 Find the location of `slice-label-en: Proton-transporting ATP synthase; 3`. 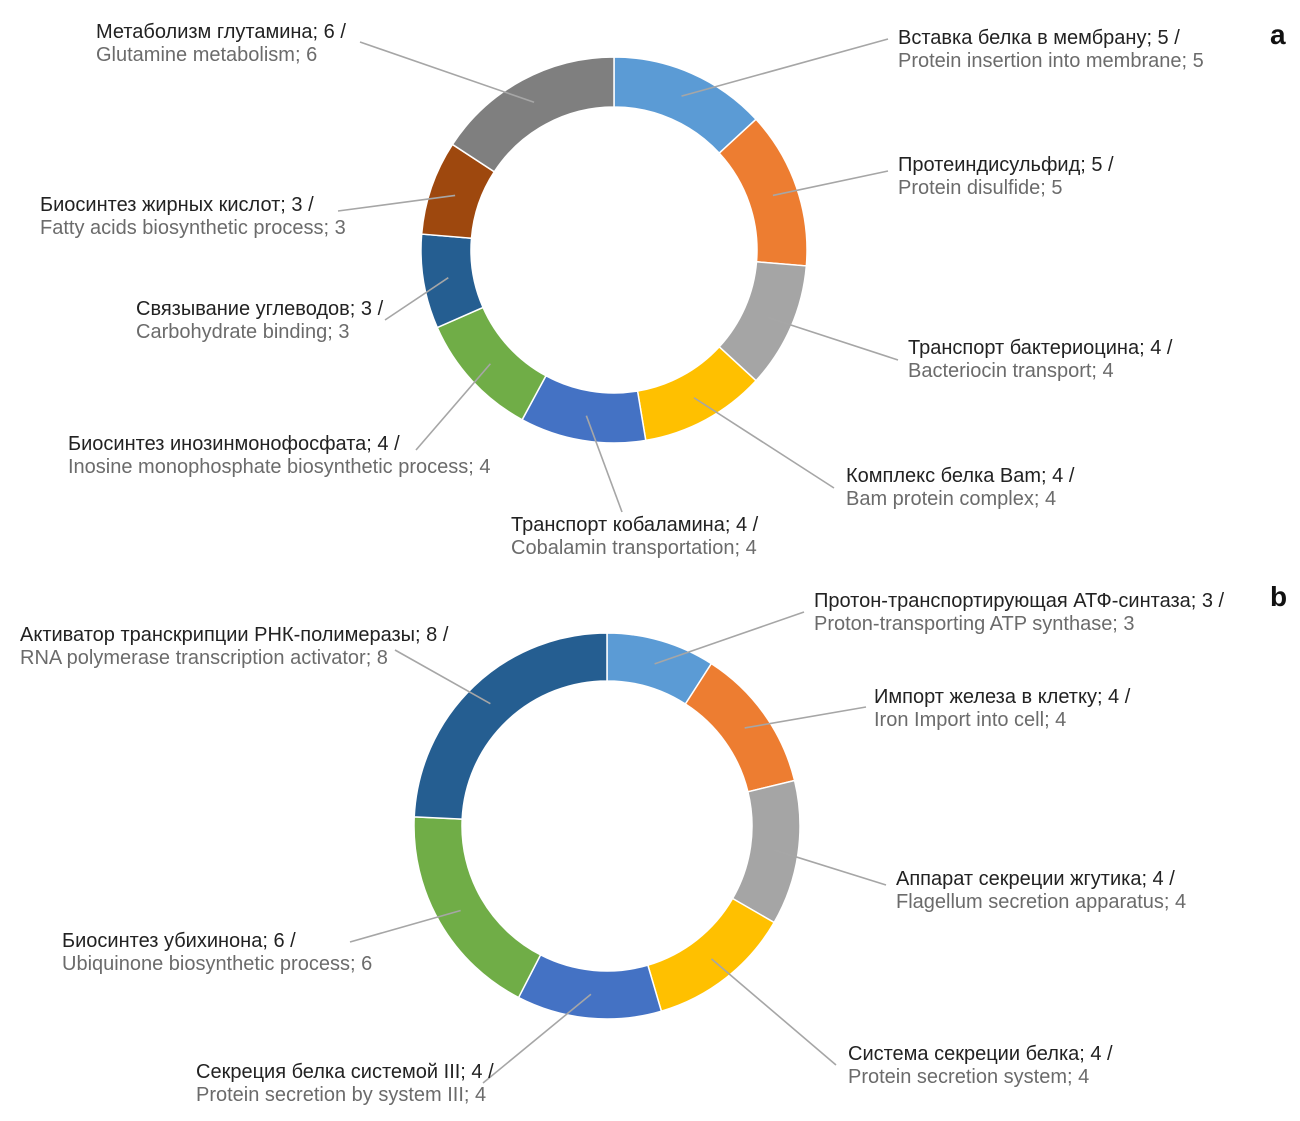

slice-label-en: Proton-transporting ATP synthase; 3 is located at coordinates (974, 624).